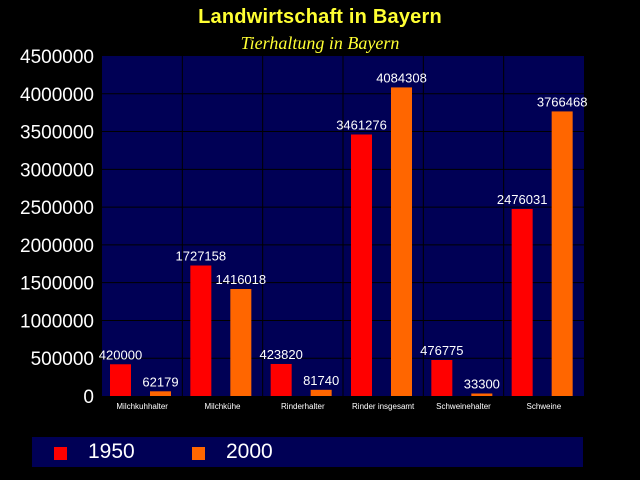 The image size is (640, 480). What do you see at coordinates (60, 453) in the screenshot?
I see `legend-swatch-1950` at bounding box center [60, 453].